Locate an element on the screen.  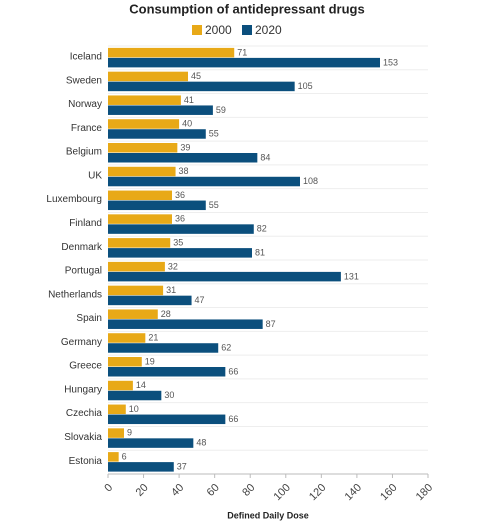
data-label: 108 is located at coordinates (310, 181).